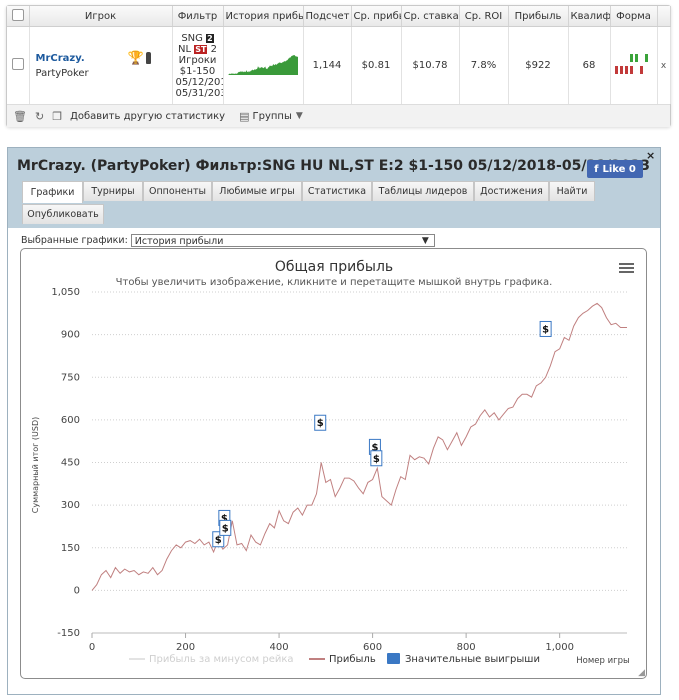 The width and height of the screenshot is (679, 700). Describe the element at coordinates (198, 16) in the screenshot. I see `col-filter: Фильтр` at that location.